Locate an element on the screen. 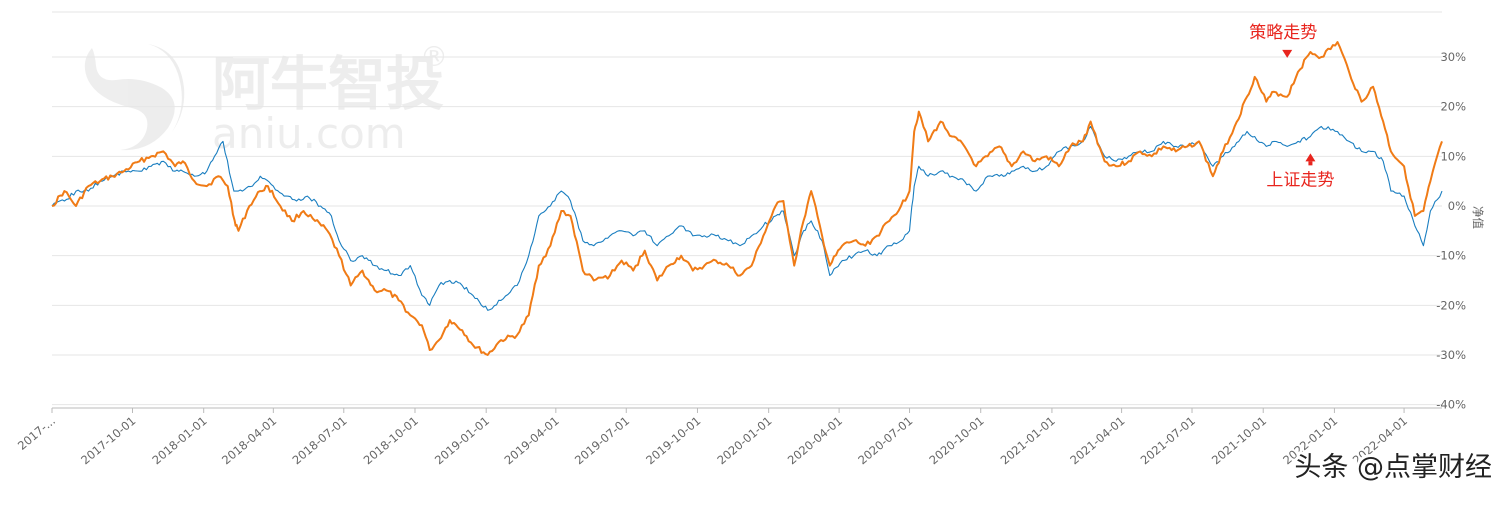 The image size is (1510, 505). watermark: 阿牛智投 ® aniu.com is located at coordinates (266, 99).